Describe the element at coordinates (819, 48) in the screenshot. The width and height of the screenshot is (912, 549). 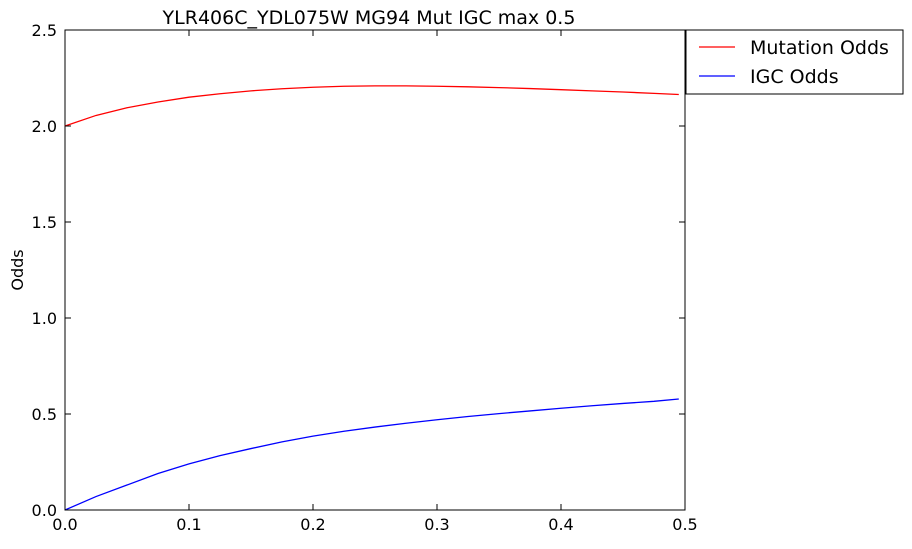
I see `legend-label-mutation-odds: Mutation Odds` at that location.